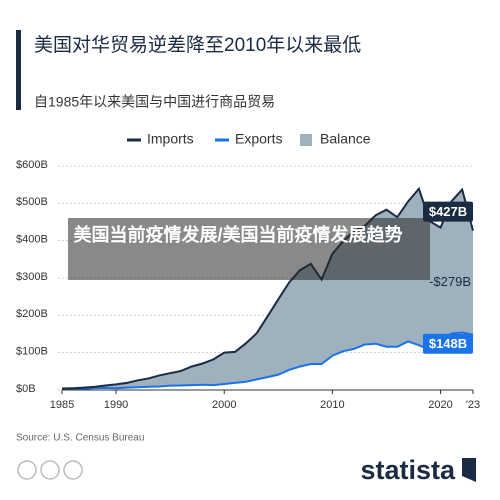 This screenshot has height=500, width=500. Describe the element at coordinates (224, 405) in the screenshot. I see `x-tick-label: 2000` at that location.